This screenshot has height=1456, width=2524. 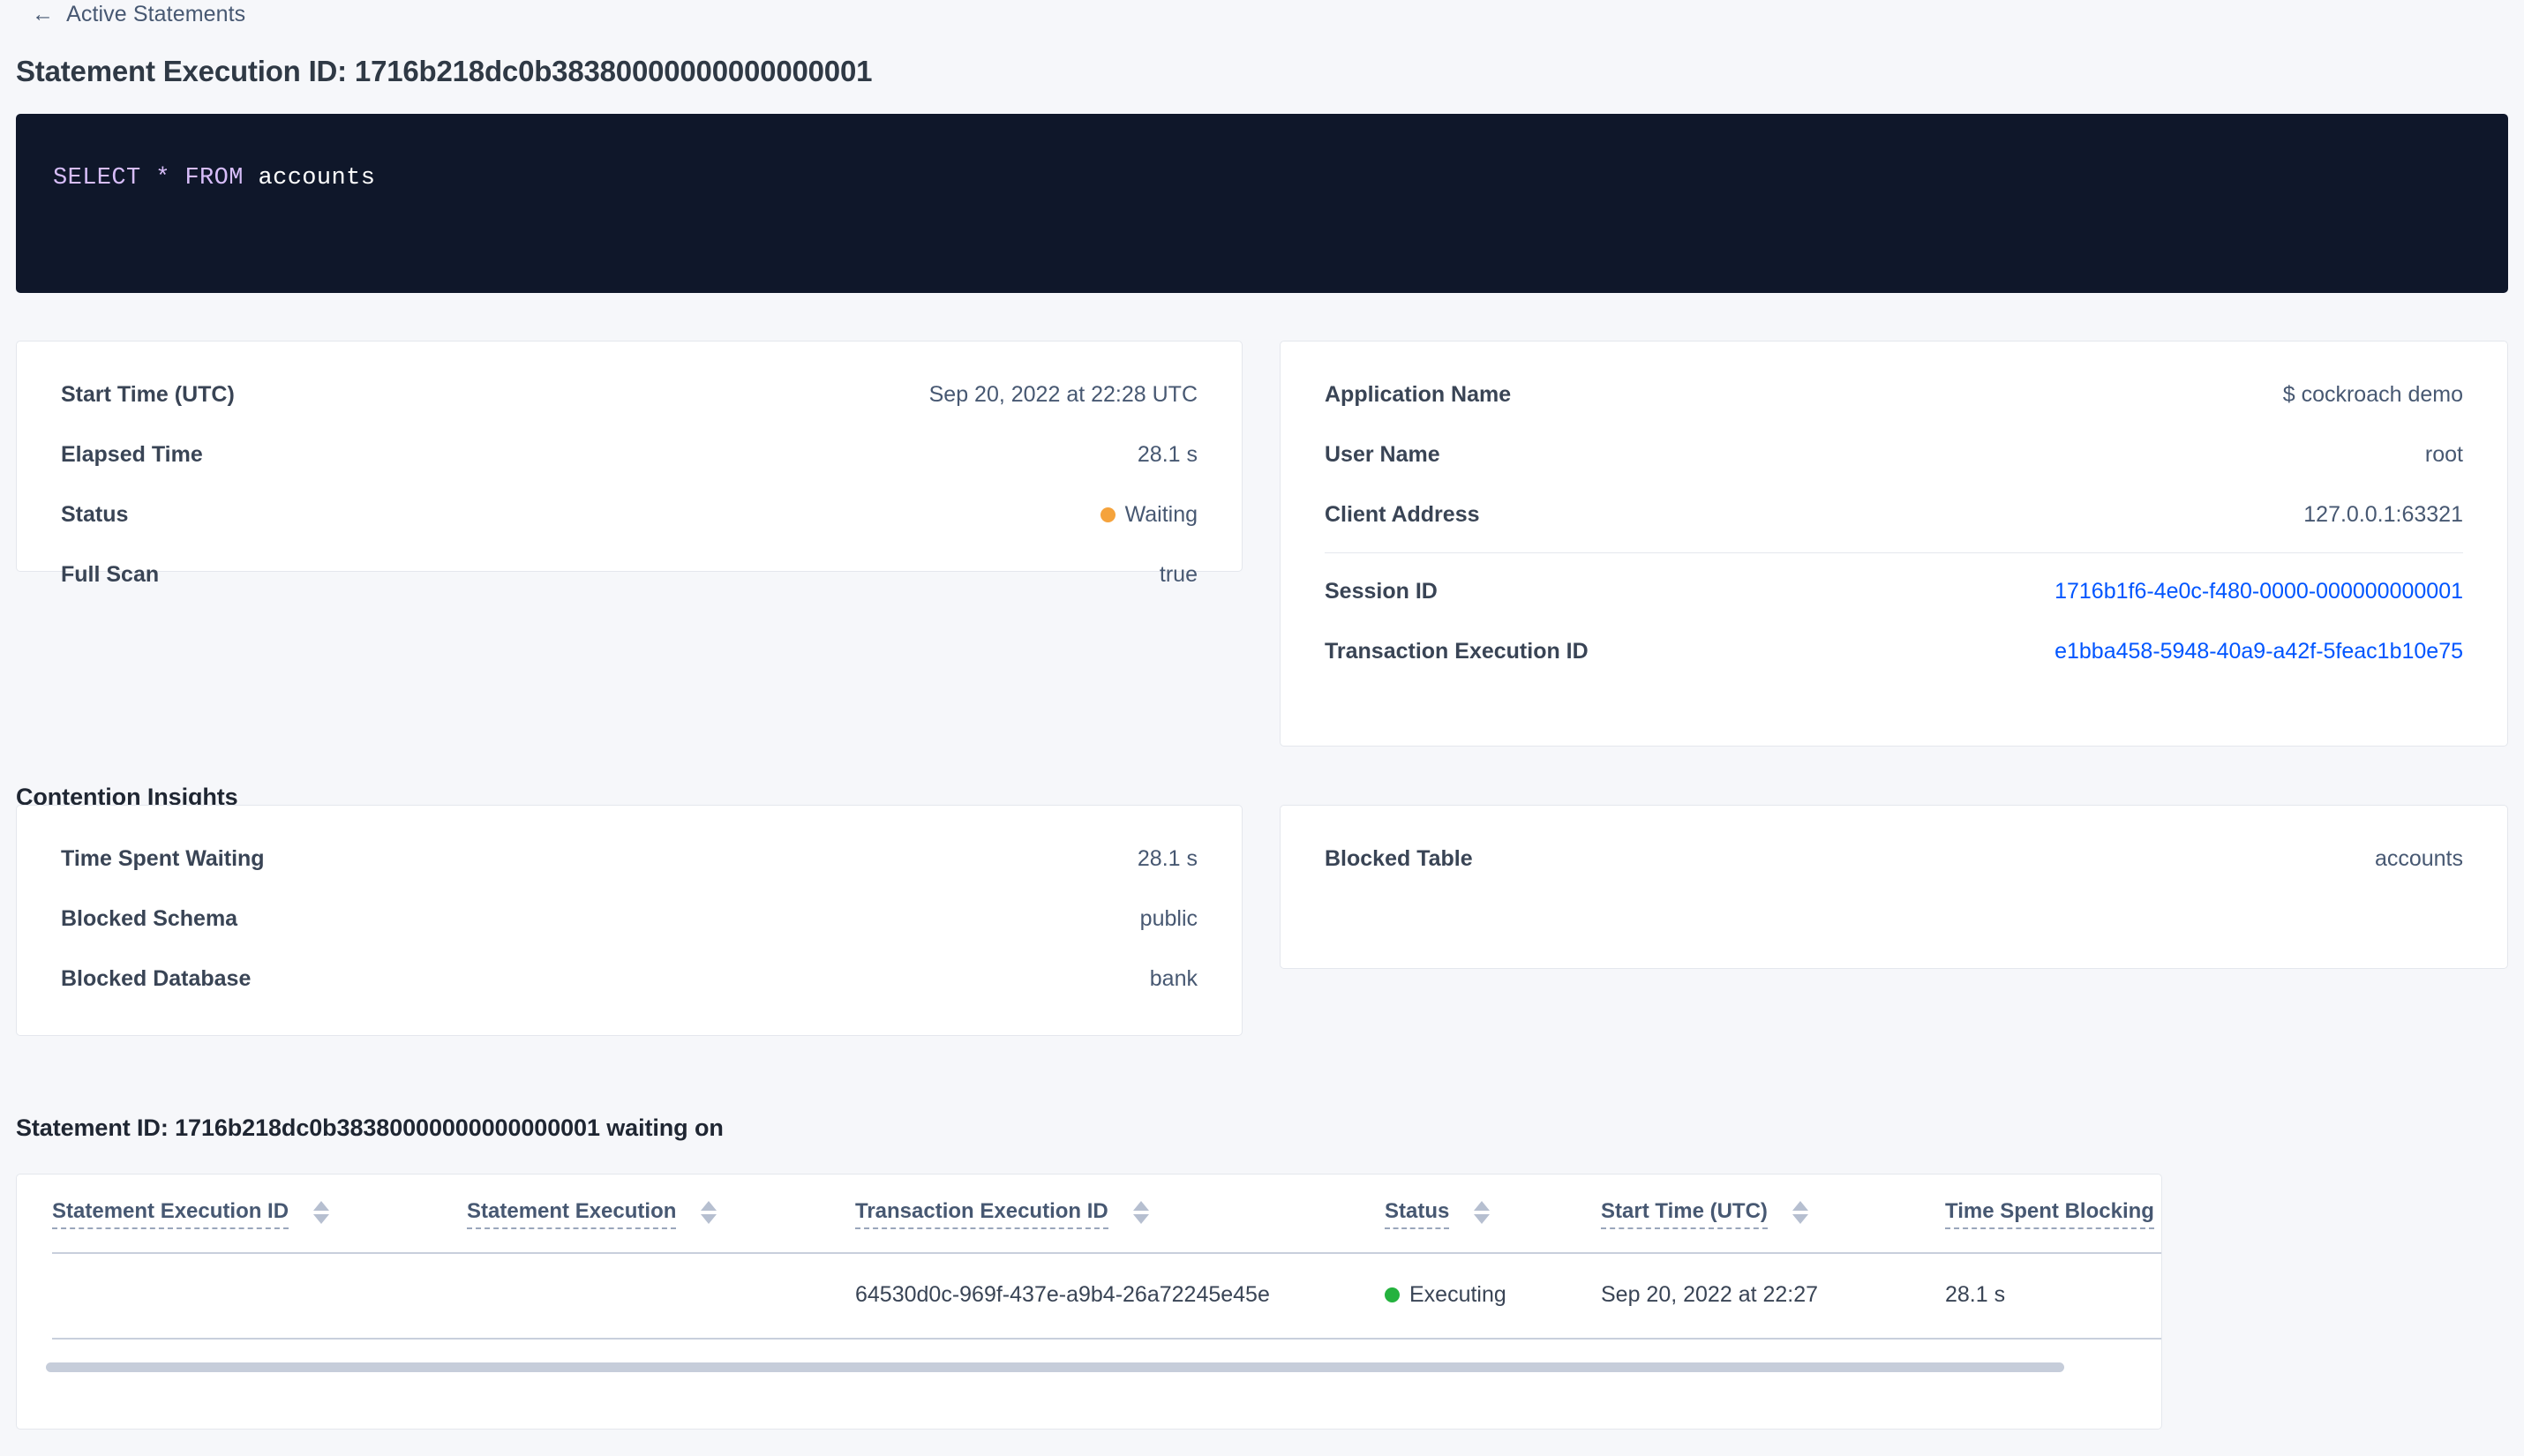 I want to click on kv-key: Blocked Schema, so click(x=149, y=918).